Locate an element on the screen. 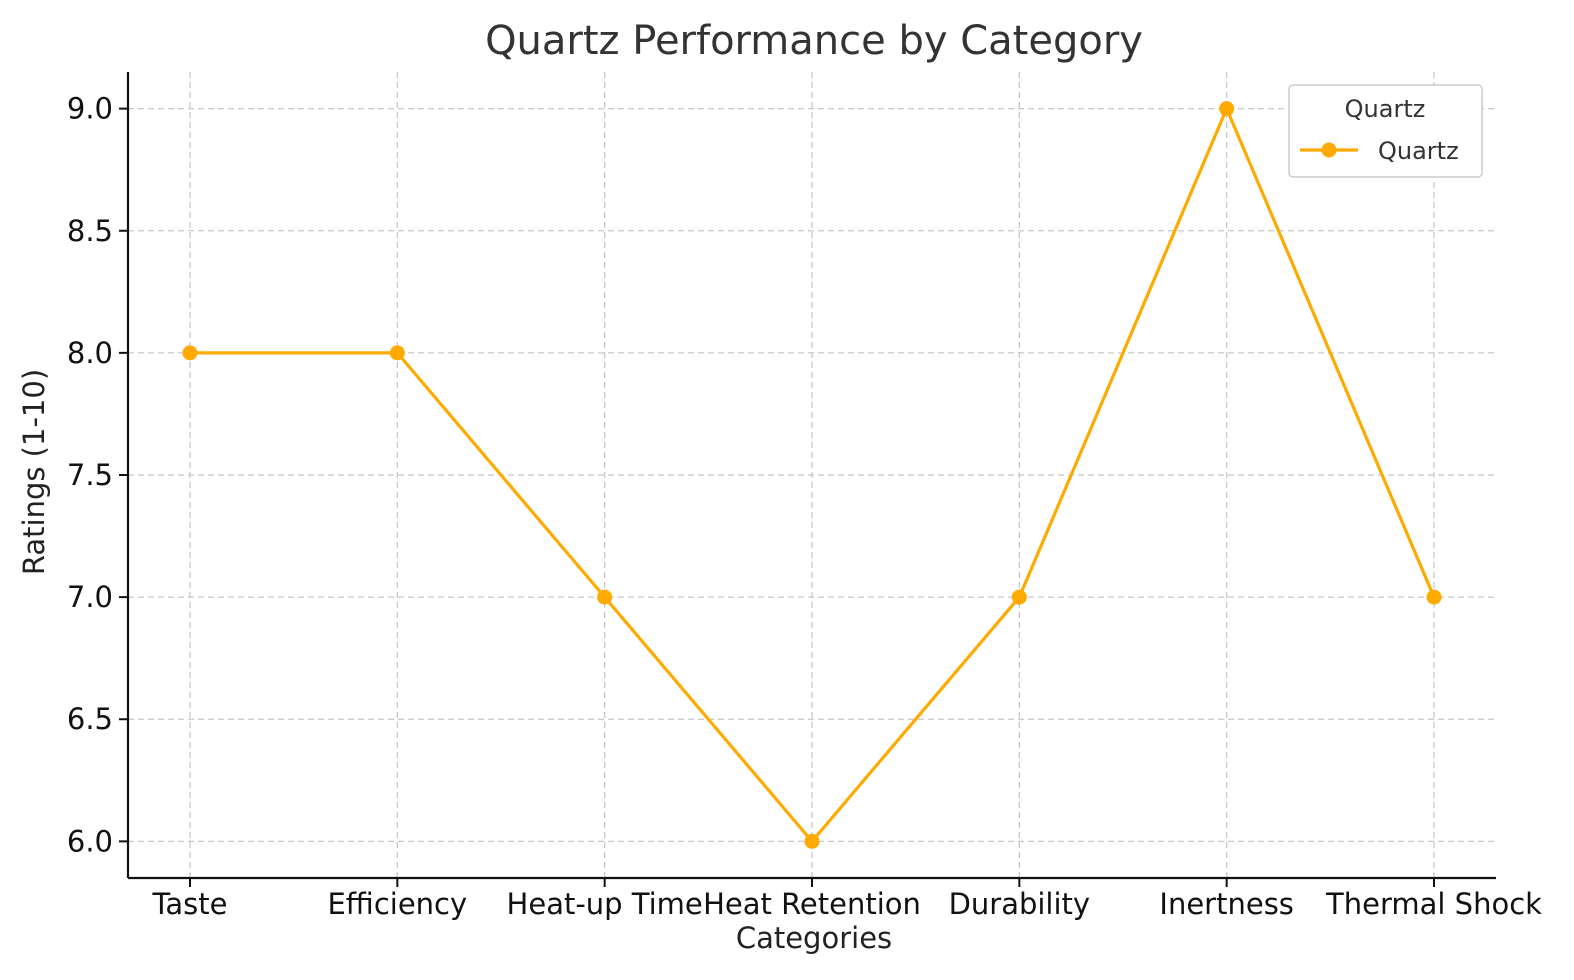 This screenshot has width=1574, height=980. legend-title: Quartz is located at coordinates (1385, 109).